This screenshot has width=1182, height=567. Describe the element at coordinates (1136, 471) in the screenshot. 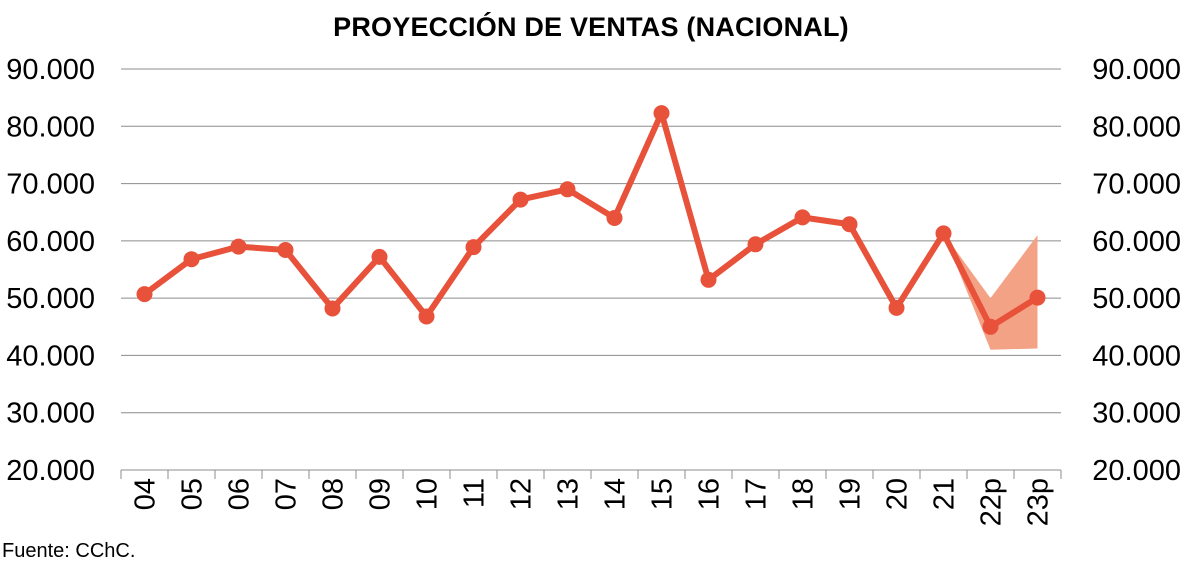

I see `y-tick-label-right: 20.000` at that location.